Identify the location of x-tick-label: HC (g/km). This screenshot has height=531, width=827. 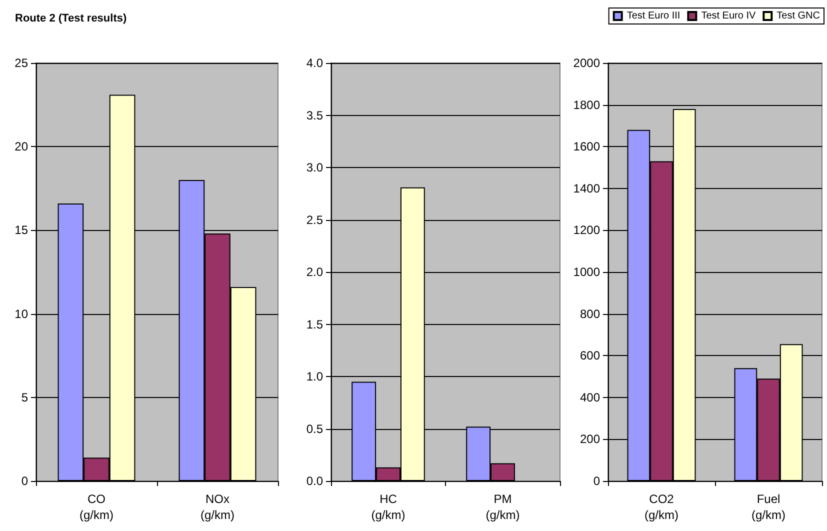
(388, 507).